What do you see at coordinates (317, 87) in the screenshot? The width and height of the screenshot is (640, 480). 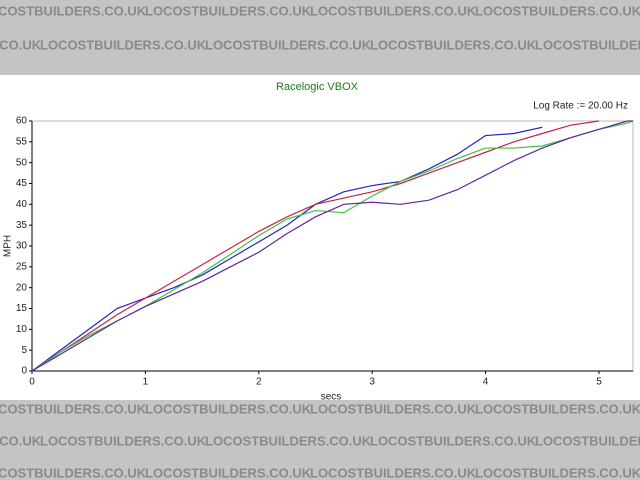 I see `chart-title: Racelogic VBOX` at bounding box center [317, 87].